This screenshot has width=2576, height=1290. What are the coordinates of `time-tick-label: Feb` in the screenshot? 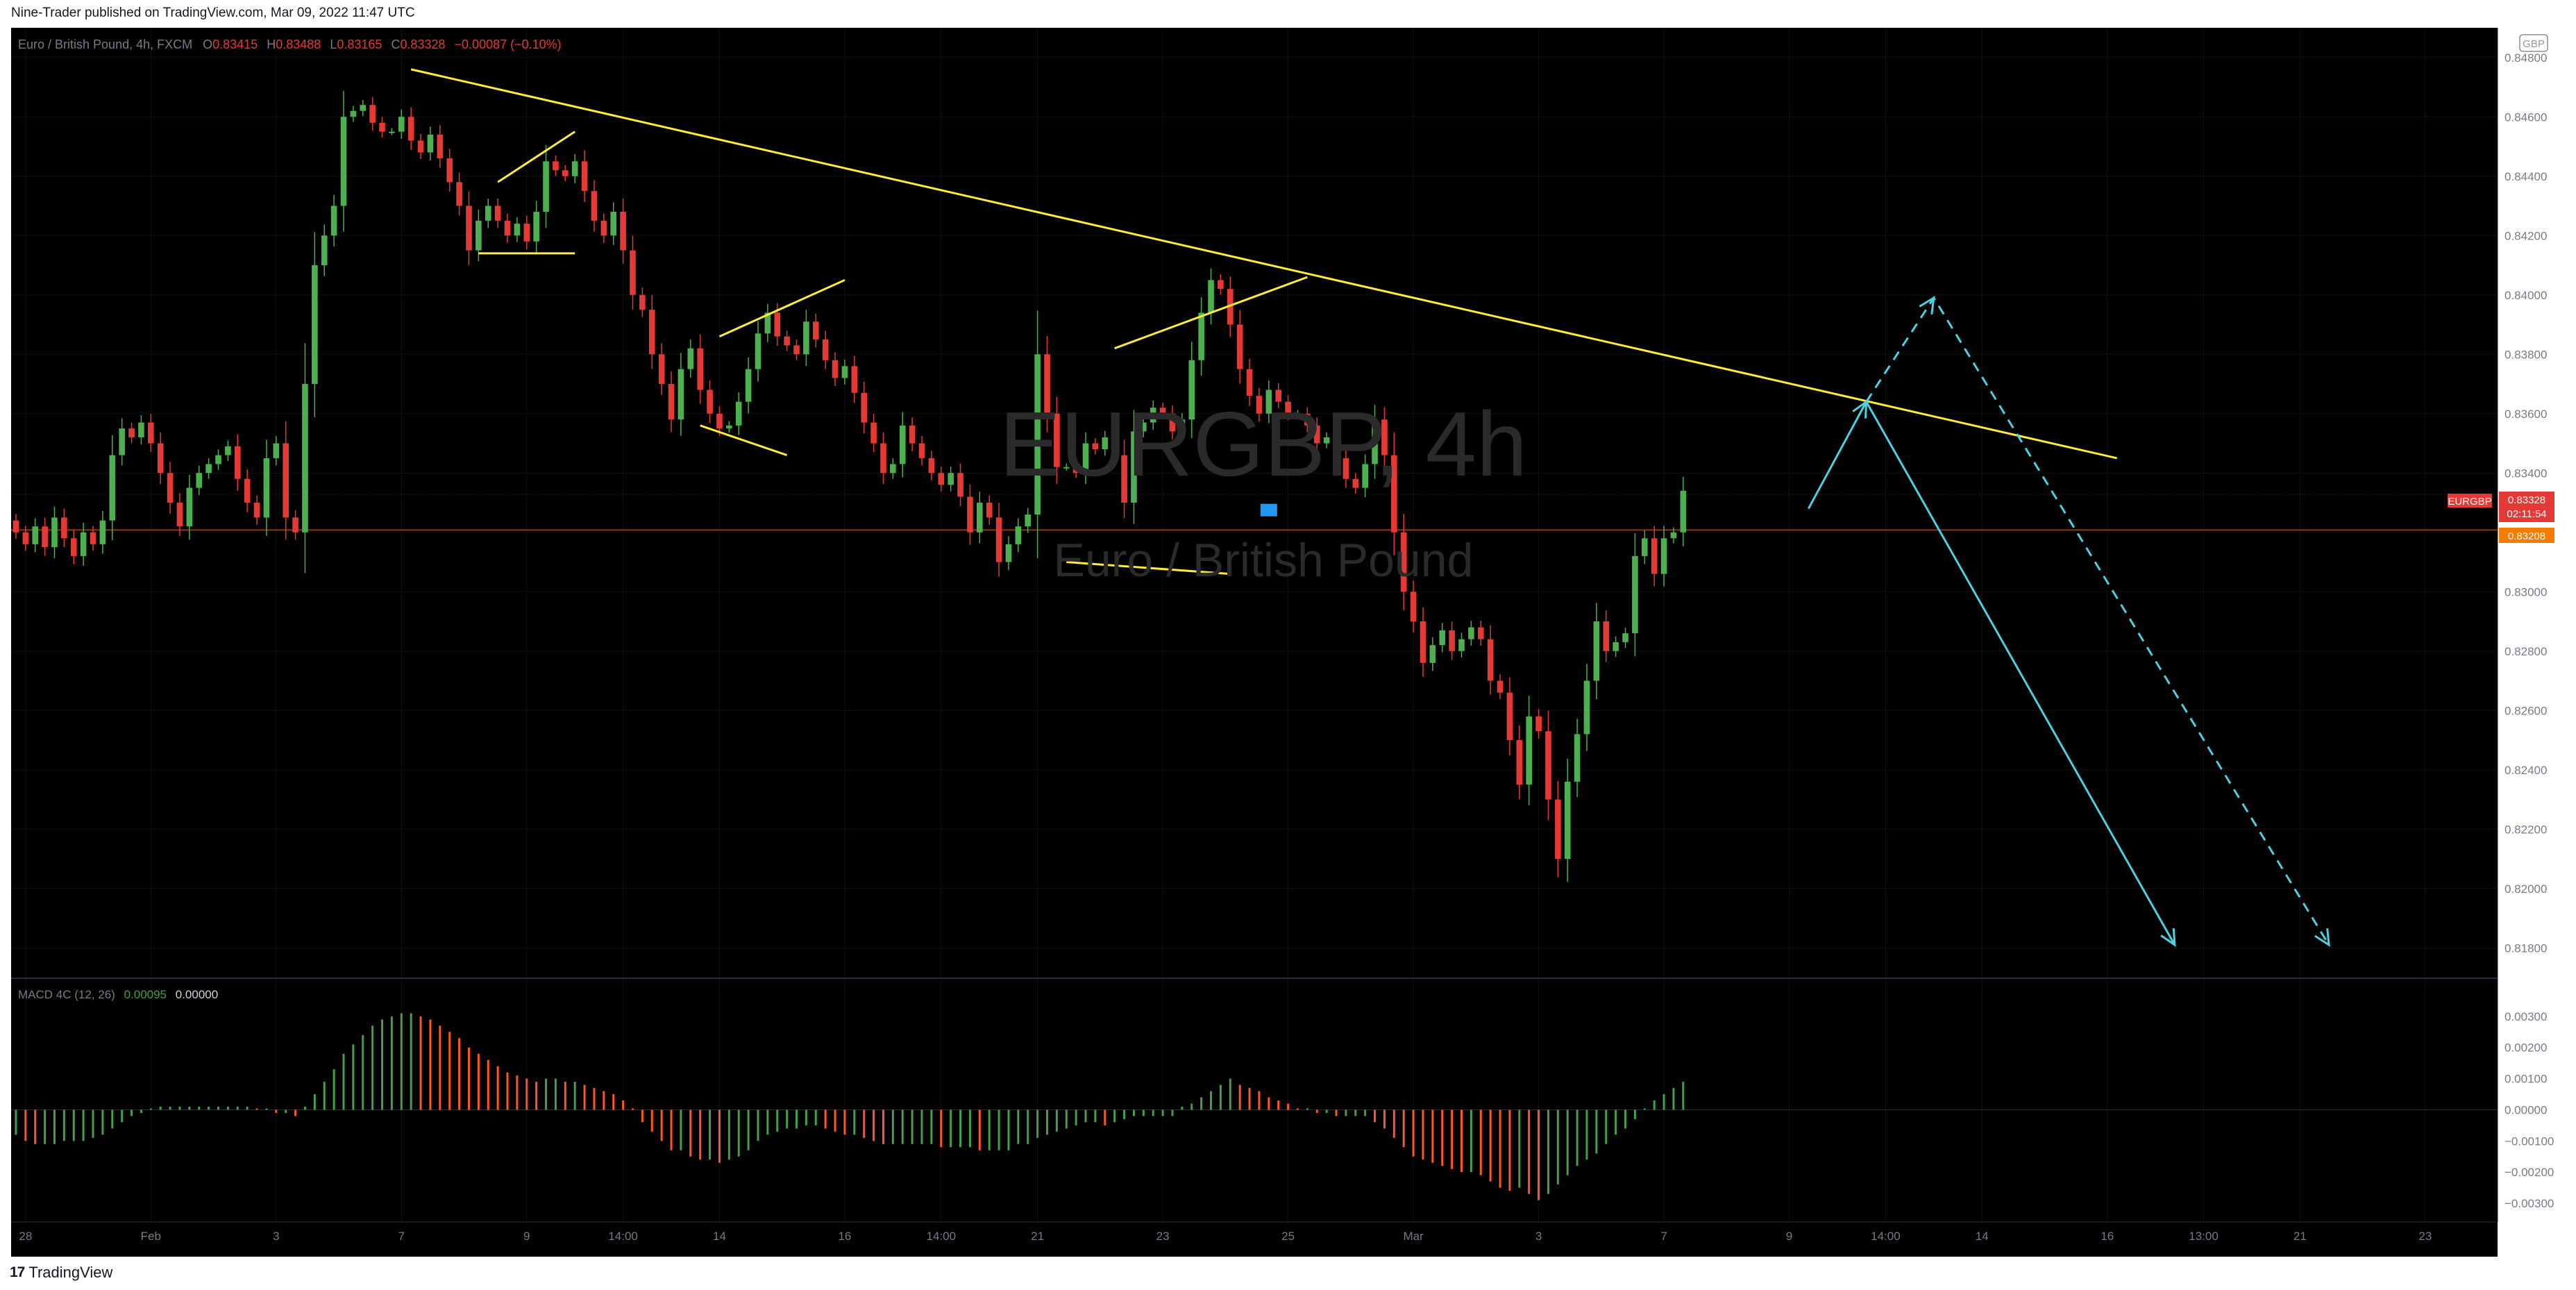 It's located at (151, 1236).